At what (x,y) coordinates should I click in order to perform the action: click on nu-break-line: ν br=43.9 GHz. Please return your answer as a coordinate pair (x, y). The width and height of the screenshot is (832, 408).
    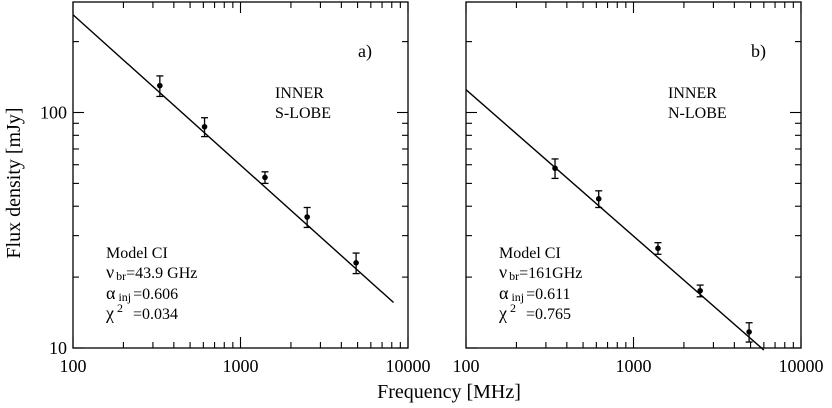
    Looking at the image, I should click on (151, 272).